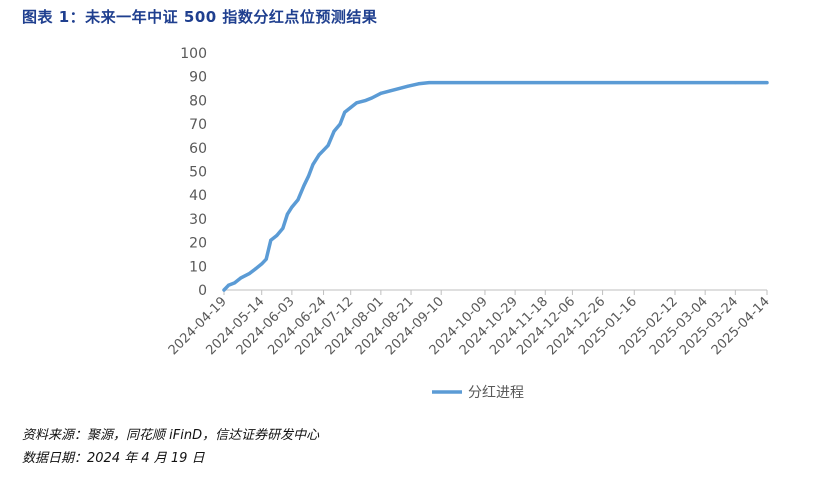 The height and width of the screenshot is (481, 832). I want to click on y-tick-label: 100, so click(193, 54).